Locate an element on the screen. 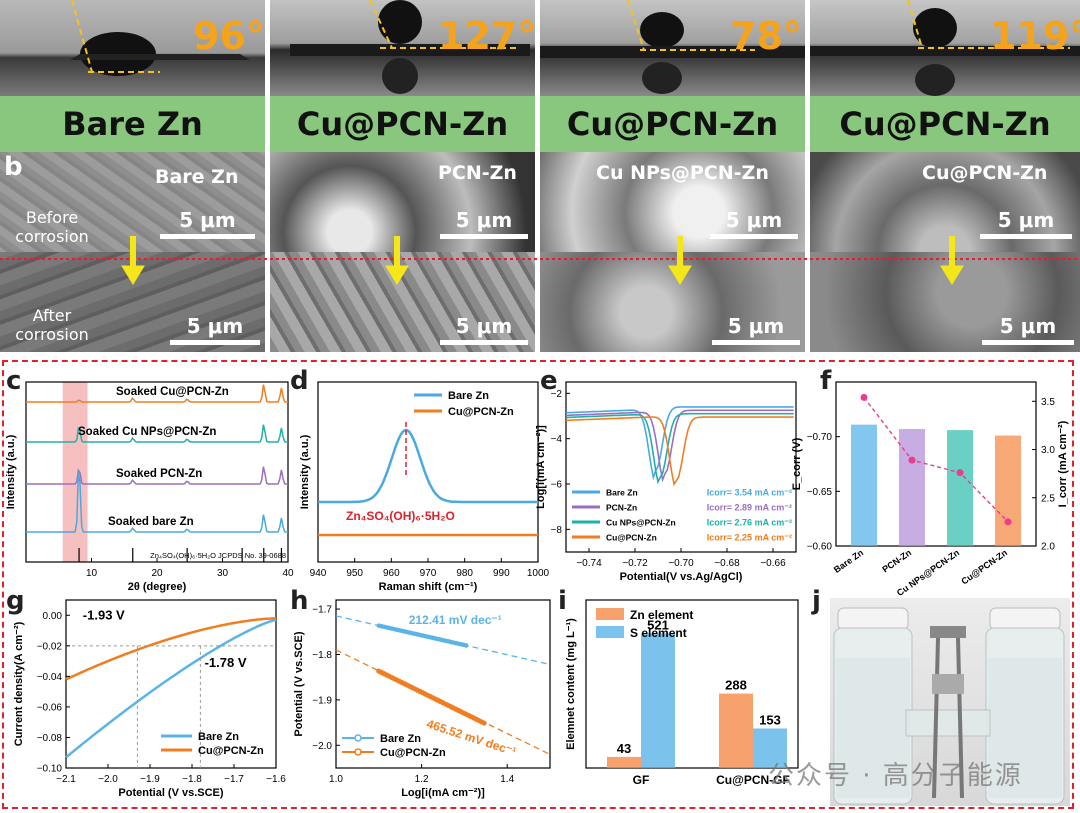 The image size is (1080, 813). y-axis-label: E_corr (V) is located at coordinates (797, 463).